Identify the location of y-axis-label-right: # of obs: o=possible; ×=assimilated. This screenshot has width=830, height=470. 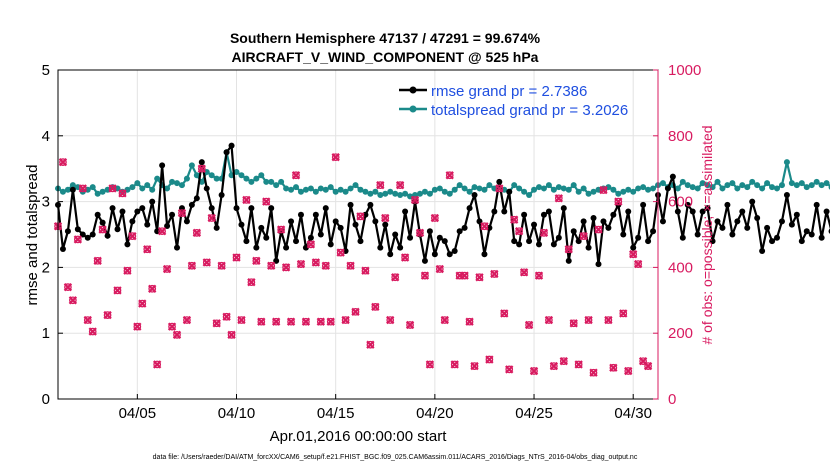
(707, 234).